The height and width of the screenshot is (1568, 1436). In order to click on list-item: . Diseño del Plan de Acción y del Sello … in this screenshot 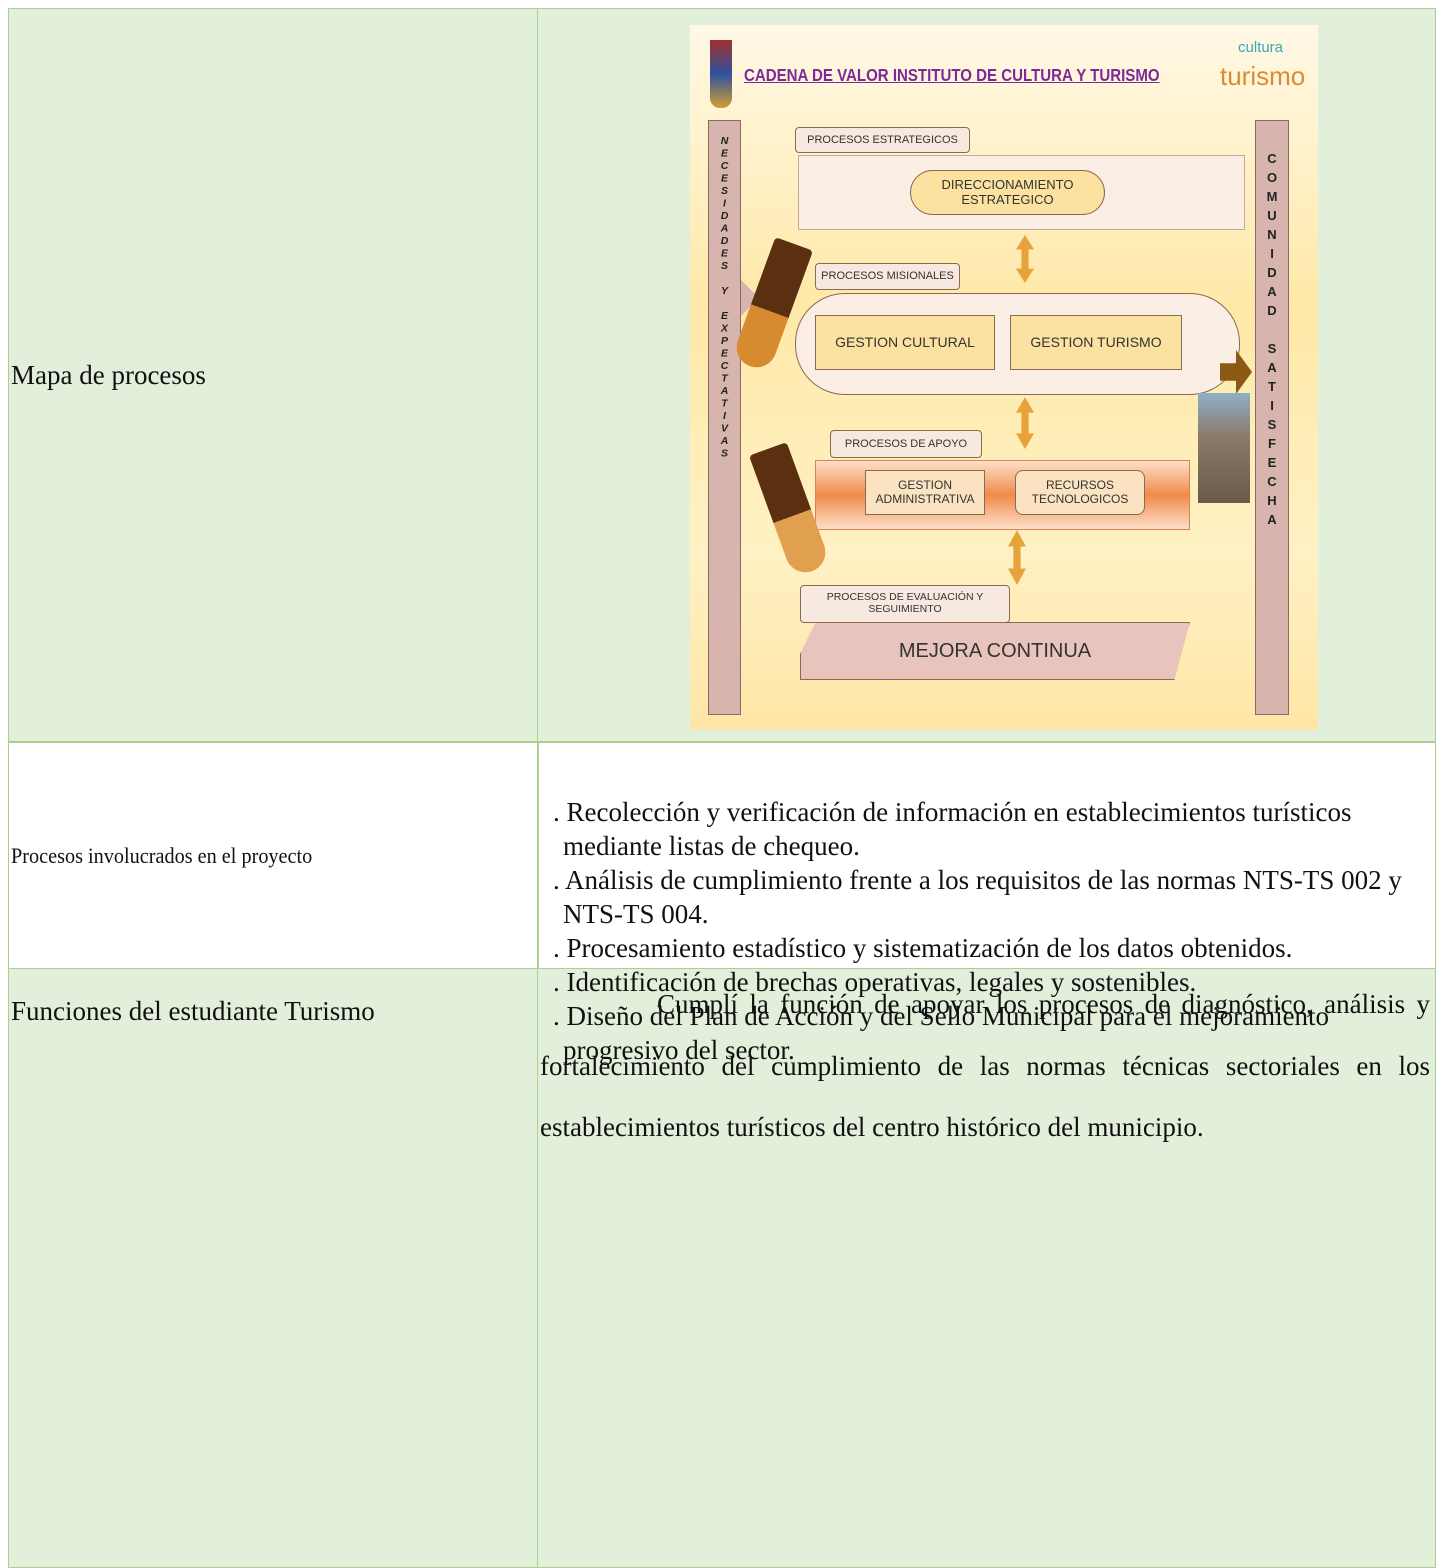, I will do `click(941, 1033)`.